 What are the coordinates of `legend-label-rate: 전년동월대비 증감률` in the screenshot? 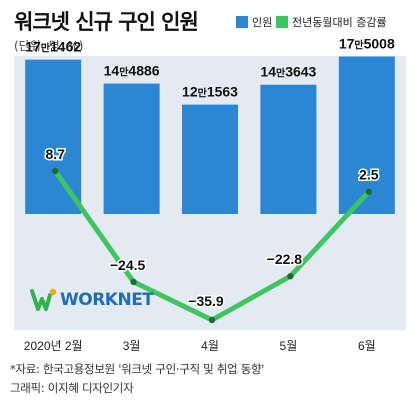 It's located at (339, 22).